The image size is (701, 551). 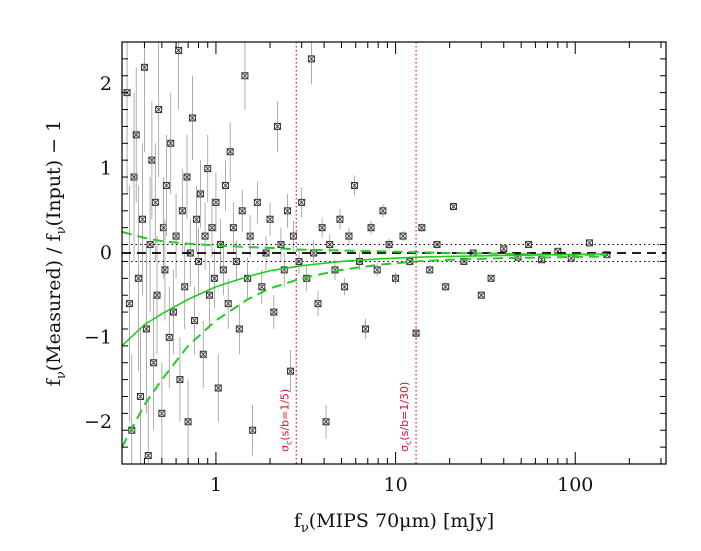 I want to click on x-tick-label: 10, so click(x=395, y=485).